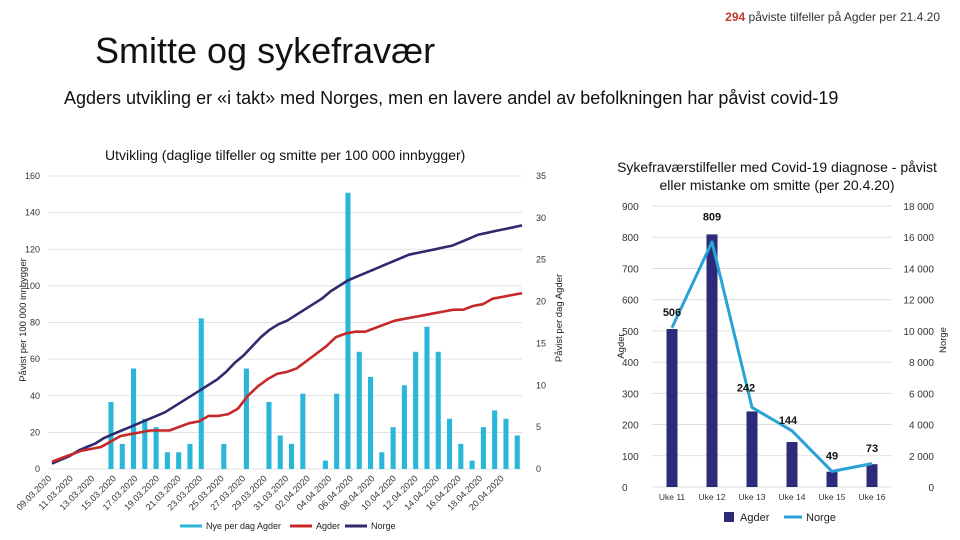 Image resolution: width=960 pixels, height=540 pixels. What do you see at coordinates (918, 207) in the screenshot?
I see `right-y2tick-9: 18 000` at bounding box center [918, 207].